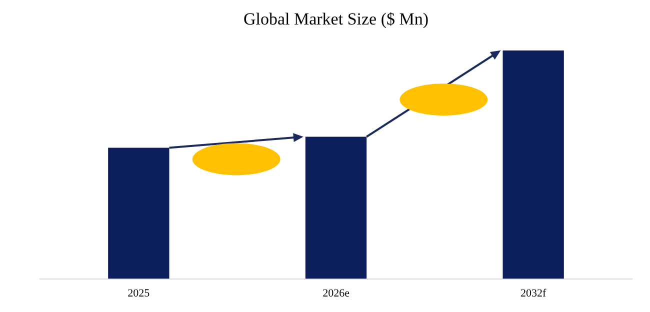 This screenshot has width=650, height=312. Describe the element at coordinates (139, 293) in the screenshot. I see `x-tick-label: 2025` at that location.